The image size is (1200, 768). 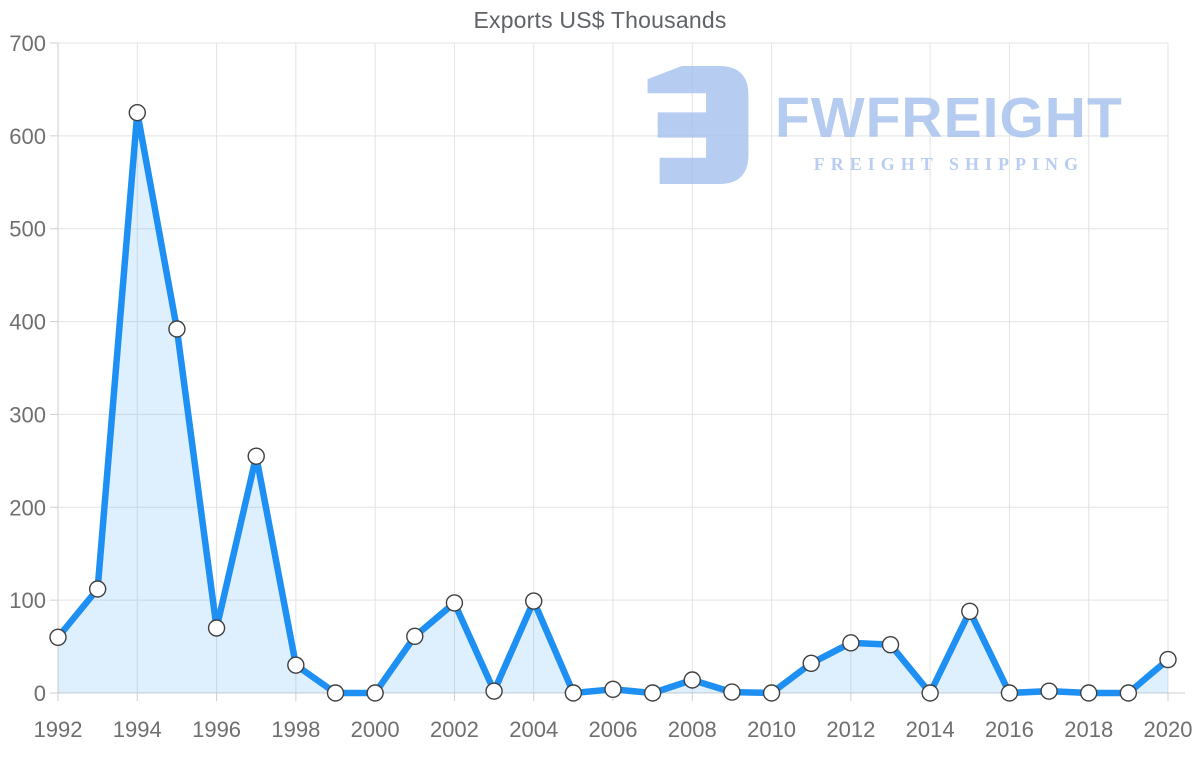 What do you see at coordinates (296, 665) in the screenshot?
I see `data-point-1998` at bounding box center [296, 665].